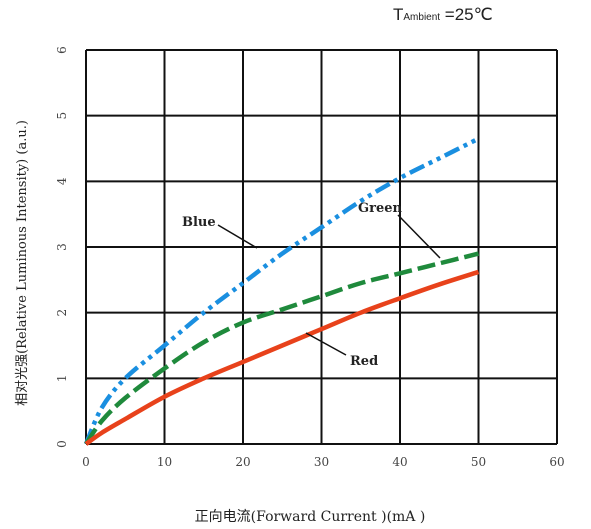  I want to click on series-label-blue: Blue, so click(199, 222).